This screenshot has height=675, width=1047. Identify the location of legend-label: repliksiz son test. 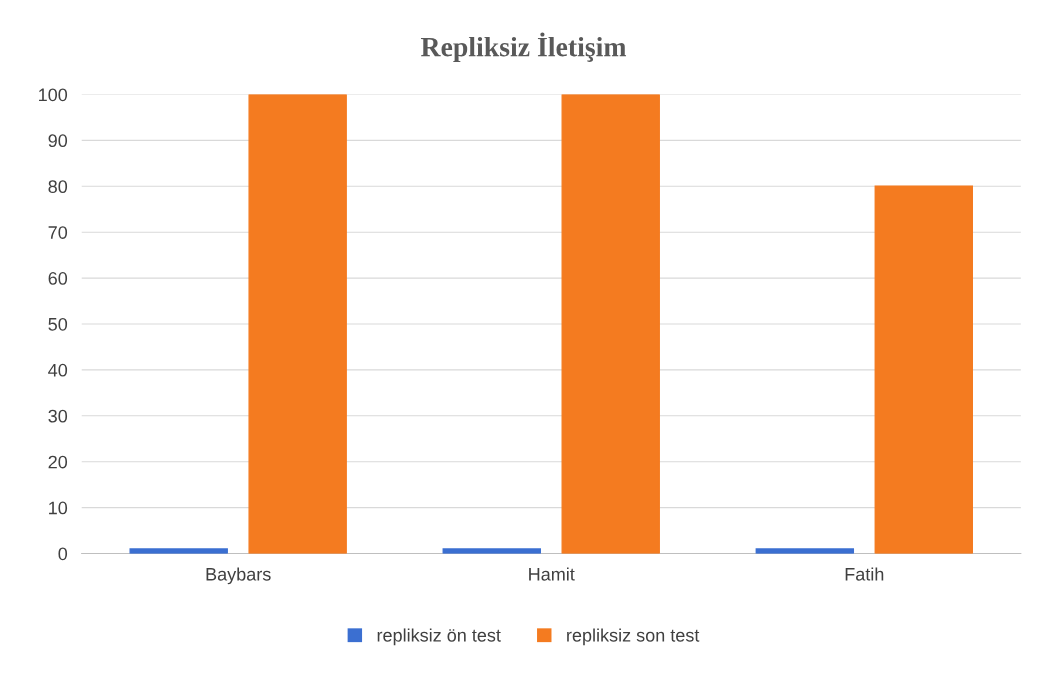
(633, 637).